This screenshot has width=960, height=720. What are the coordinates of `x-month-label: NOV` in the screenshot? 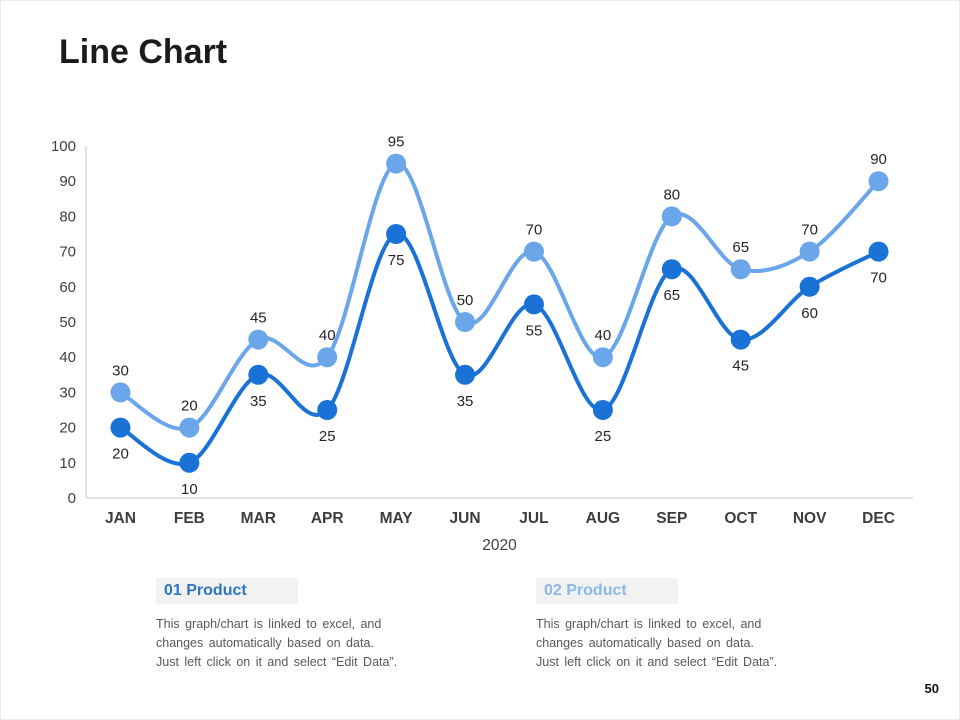 It's located at (810, 518).